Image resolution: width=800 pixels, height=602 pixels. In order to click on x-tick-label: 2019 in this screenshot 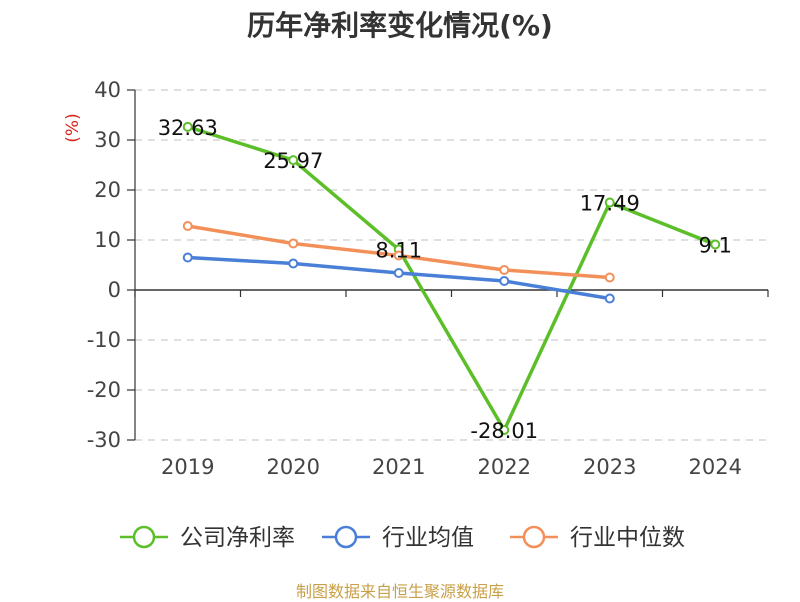, I will do `click(187, 467)`.